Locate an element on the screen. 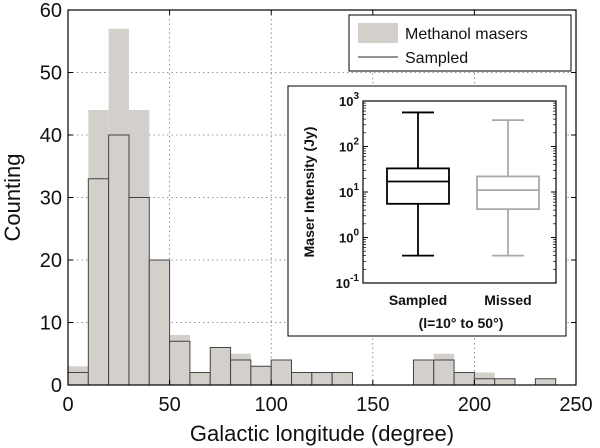 The width and height of the screenshot is (600, 448). y-tick-label: 50 is located at coordinates (51, 74).